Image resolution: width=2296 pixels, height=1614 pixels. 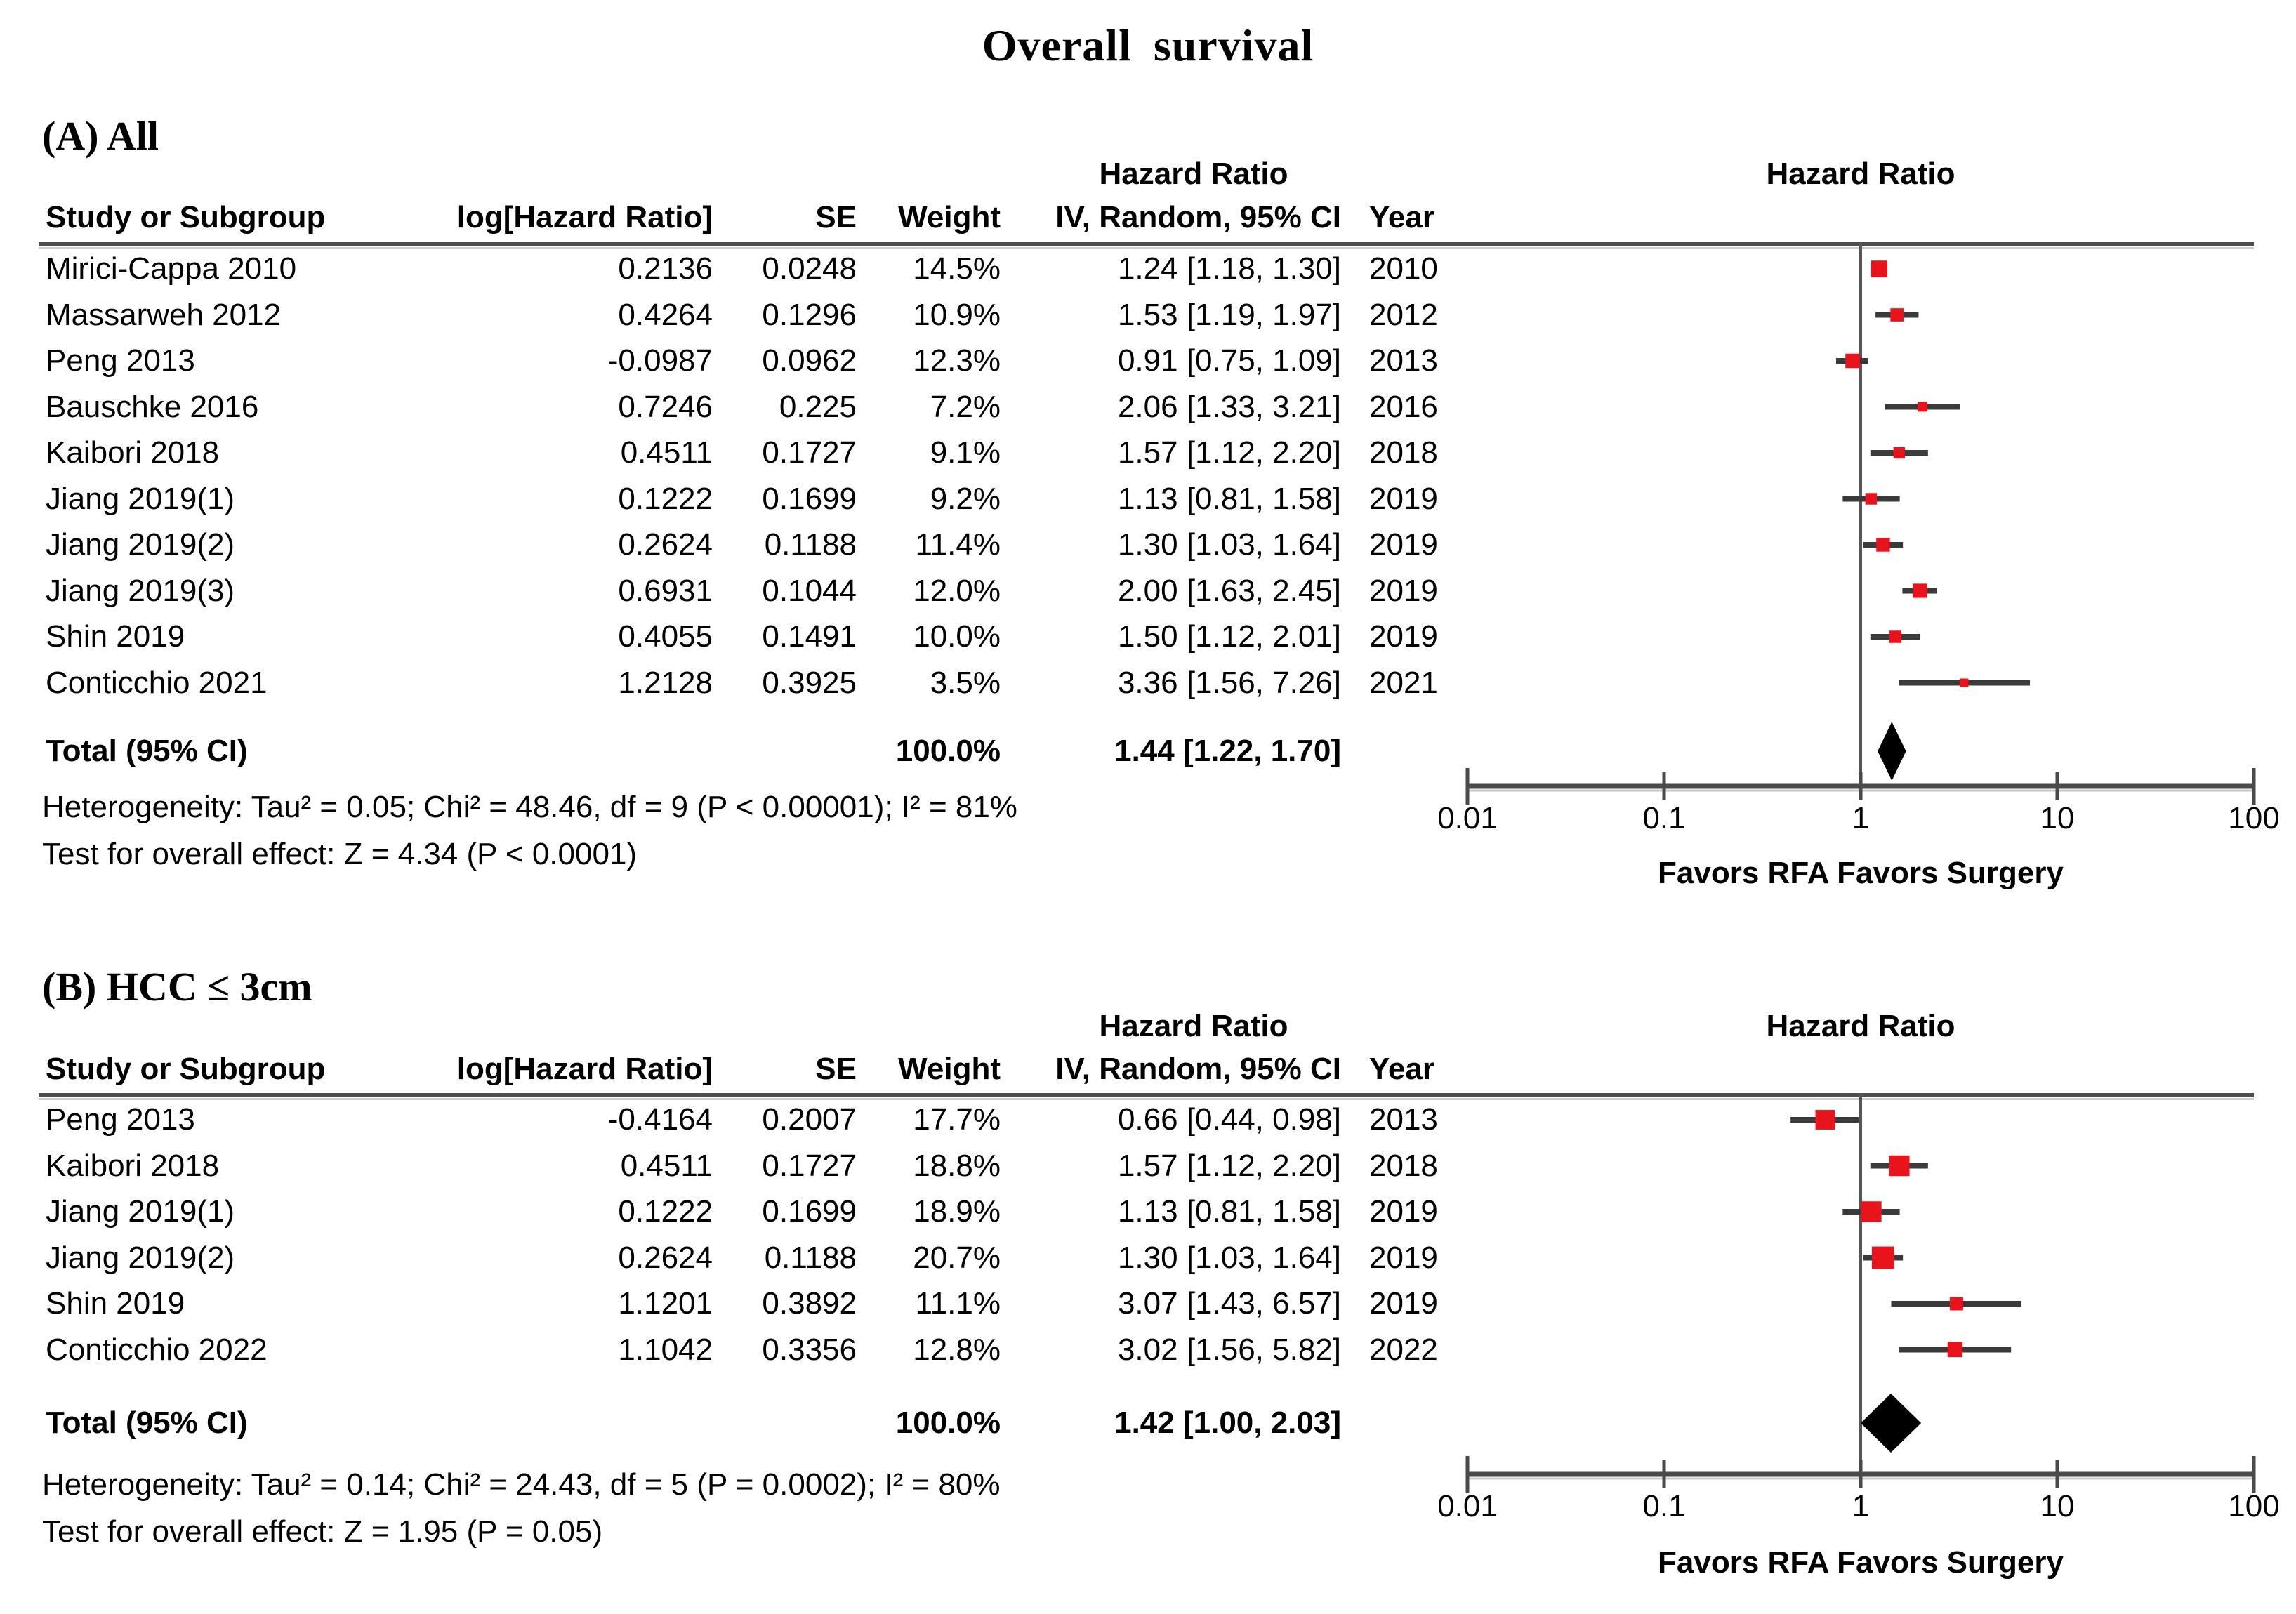 What do you see at coordinates (1403, 406) in the screenshot?
I see `cell-year: 2016` at bounding box center [1403, 406].